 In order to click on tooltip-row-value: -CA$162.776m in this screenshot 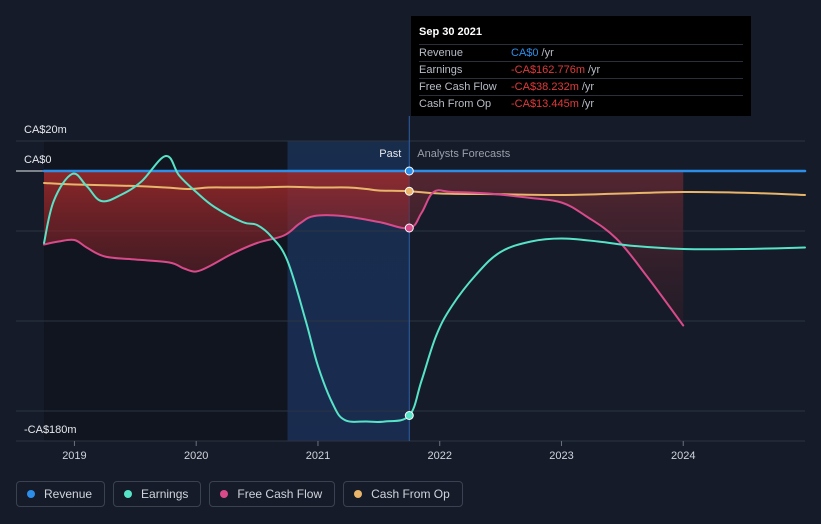, I will do `click(548, 70)`.